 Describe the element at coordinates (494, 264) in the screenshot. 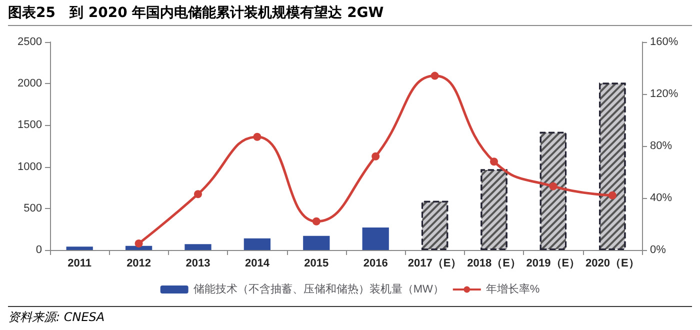

I see `x-tick-label: 2018（E）` at that location.